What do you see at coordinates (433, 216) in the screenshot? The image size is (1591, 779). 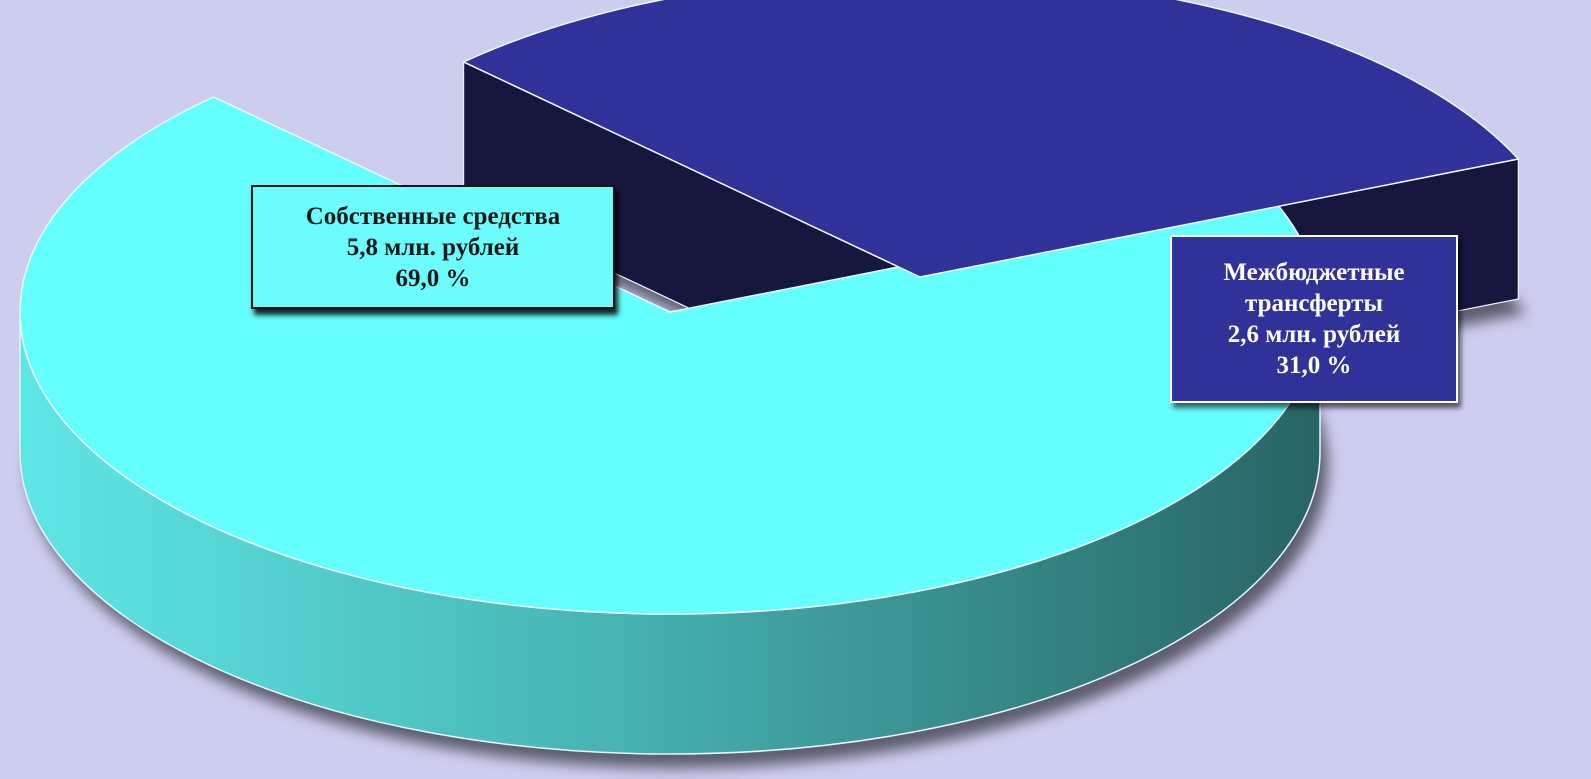 I see `slice-name: Собственные средства` at bounding box center [433, 216].